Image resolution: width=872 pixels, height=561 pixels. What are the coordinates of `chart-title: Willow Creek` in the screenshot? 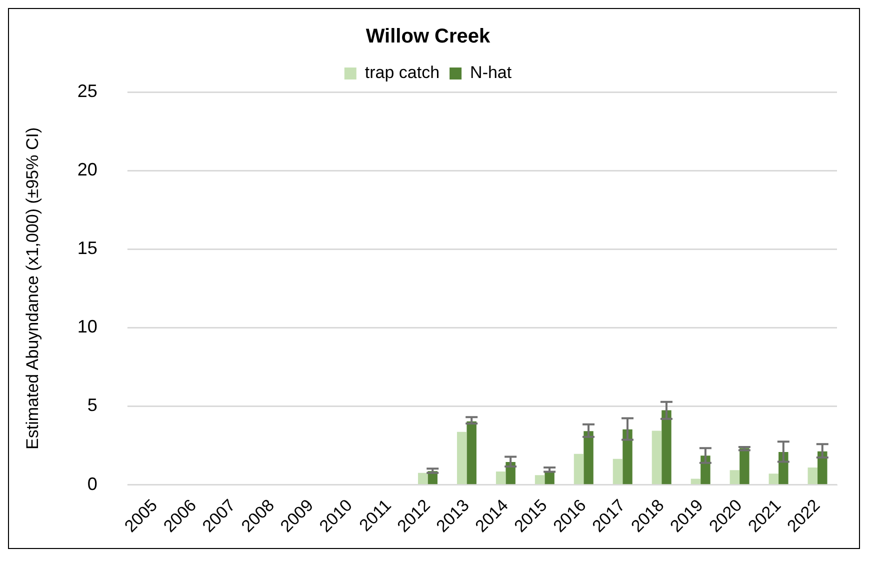 It's located at (429, 37).